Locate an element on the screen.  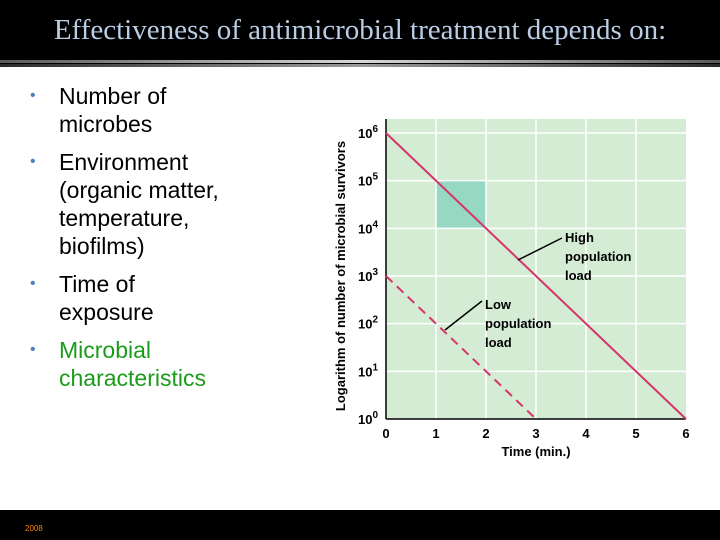
title-divider-top is located at coordinates (360, 61).